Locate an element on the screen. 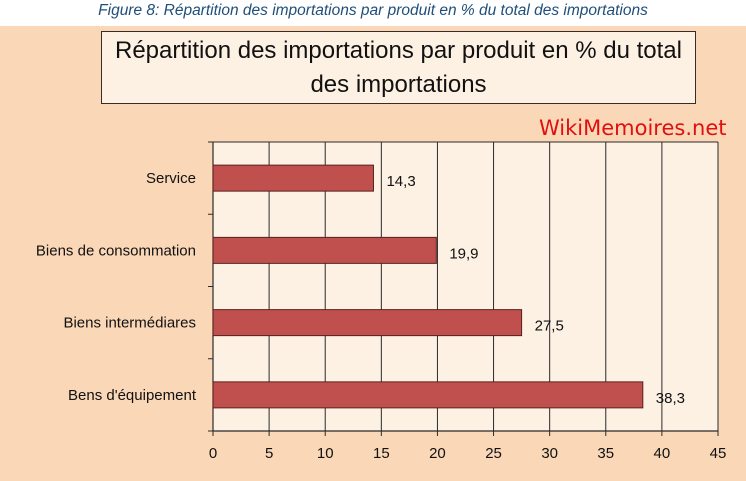 The height and width of the screenshot is (481, 746). x-tick-label: 45 is located at coordinates (718, 453).